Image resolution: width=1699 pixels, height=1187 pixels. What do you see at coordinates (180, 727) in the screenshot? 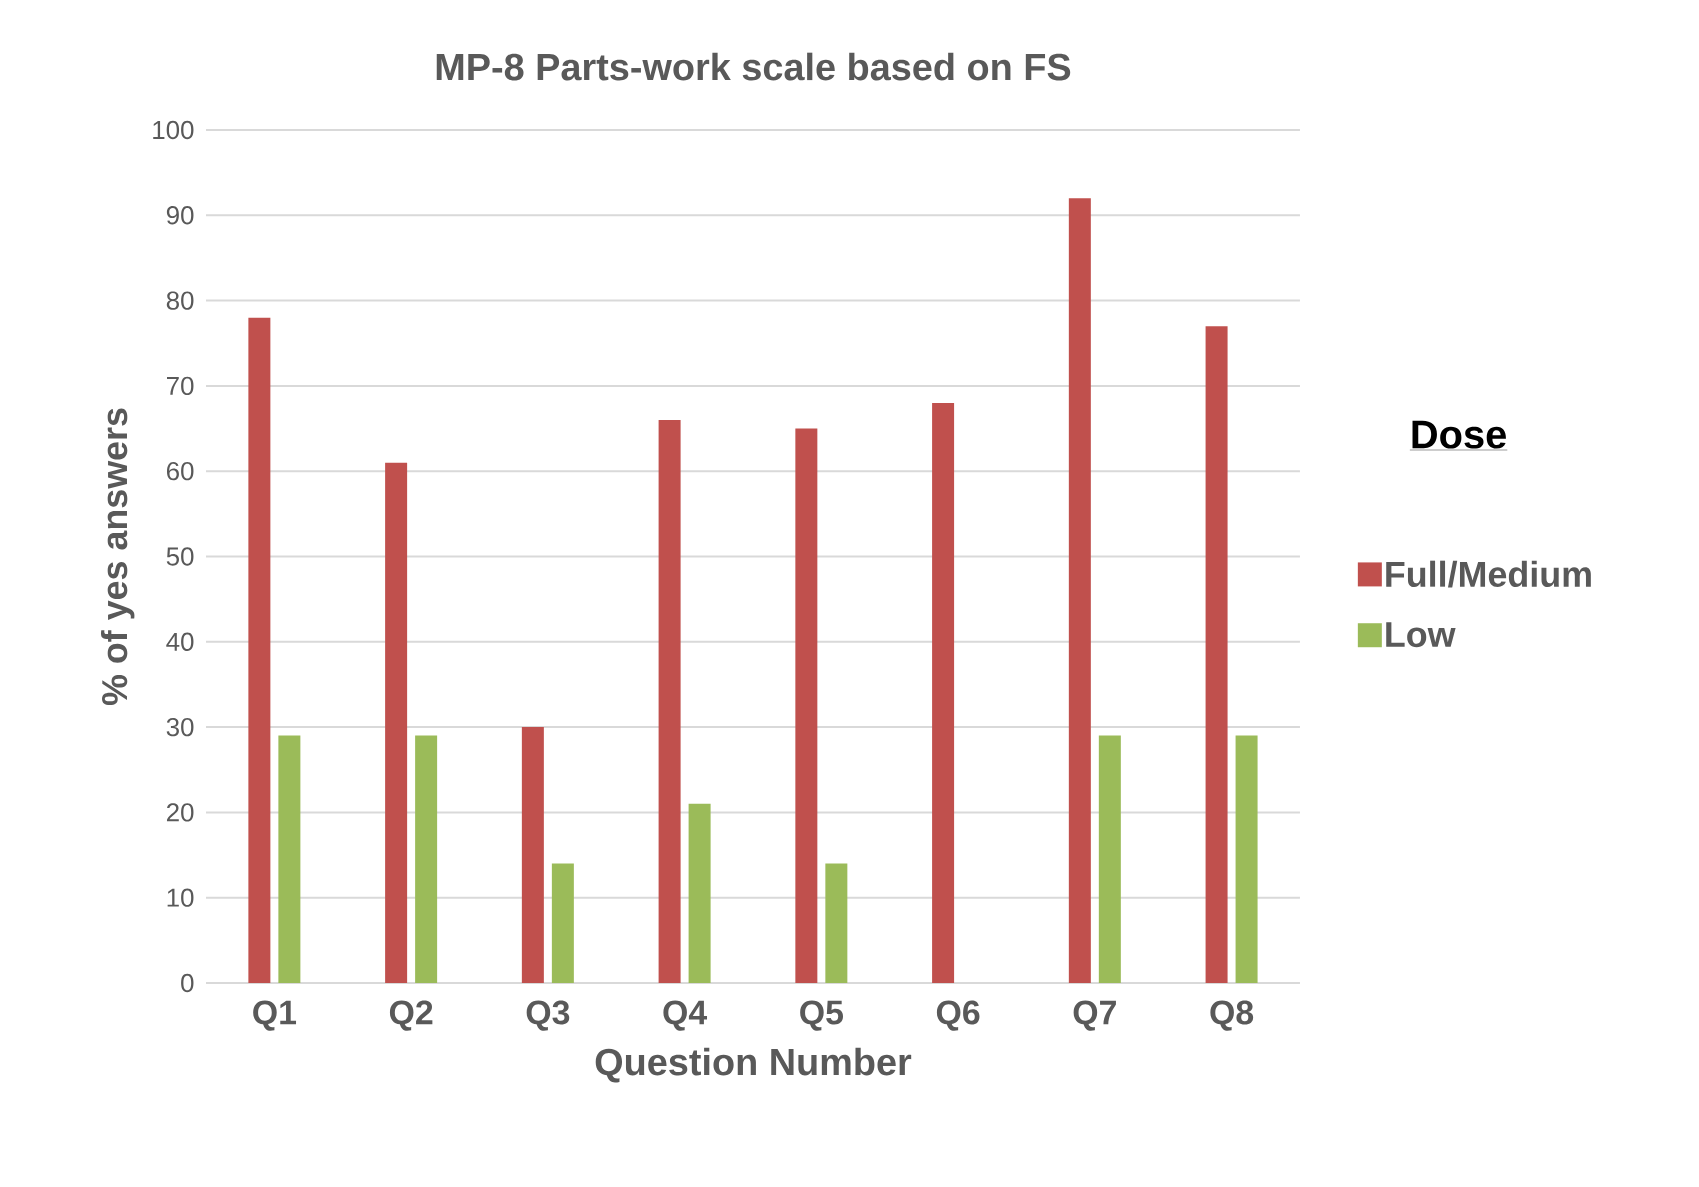
I see `y-tick-label: 30` at bounding box center [180, 727].